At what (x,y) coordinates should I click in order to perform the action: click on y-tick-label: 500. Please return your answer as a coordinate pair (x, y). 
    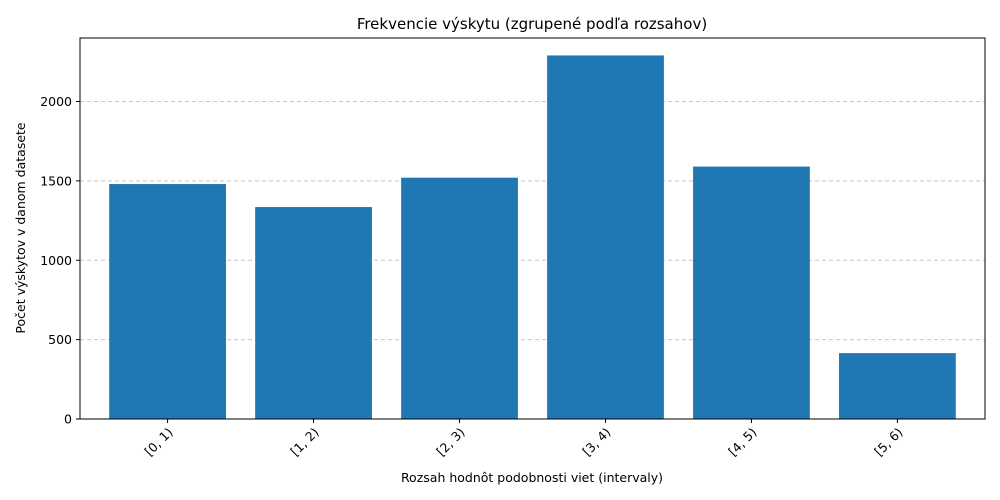
    Looking at the image, I should click on (60, 339).